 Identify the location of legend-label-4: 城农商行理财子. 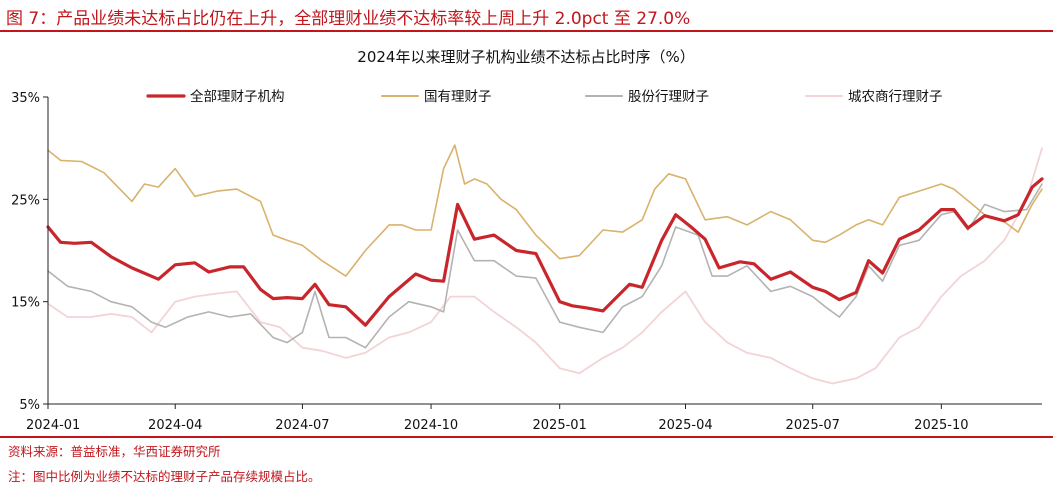
(895, 97).